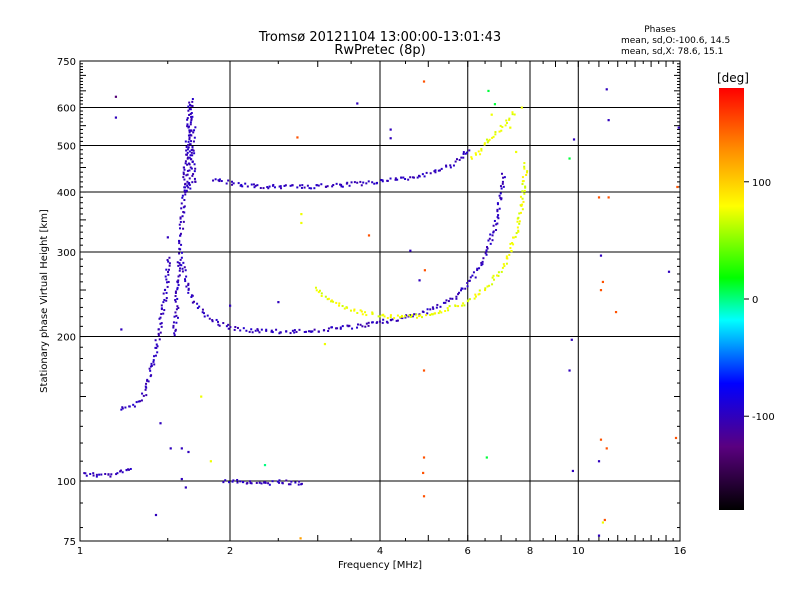 This screenshot has height=604, width=800. Describe the element at coordinates (755, 300) in the screenshot. I see `colorbar-tick-label: 0` at that location.